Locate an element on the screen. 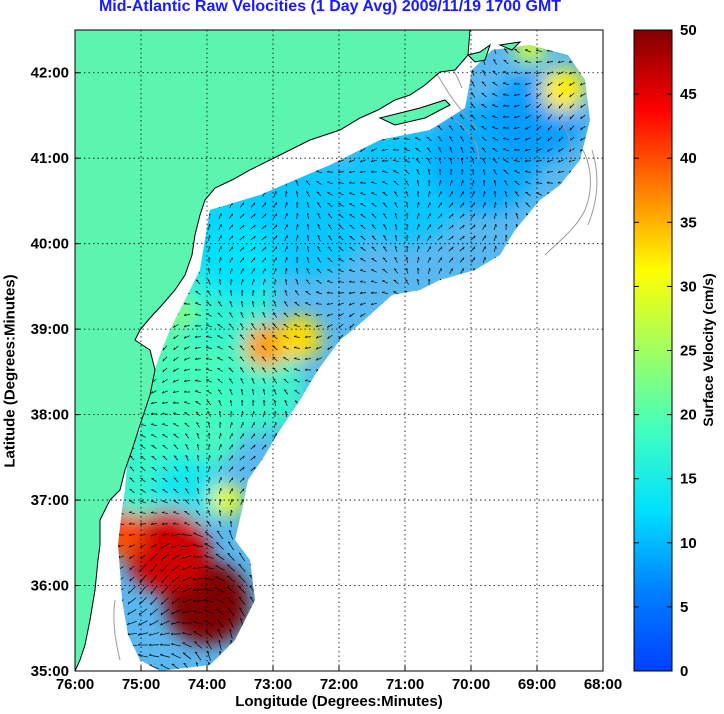 The width and height of the screenshot is (724, 714). y-tick-label: 36:00 is located at coordinates (50, 586).